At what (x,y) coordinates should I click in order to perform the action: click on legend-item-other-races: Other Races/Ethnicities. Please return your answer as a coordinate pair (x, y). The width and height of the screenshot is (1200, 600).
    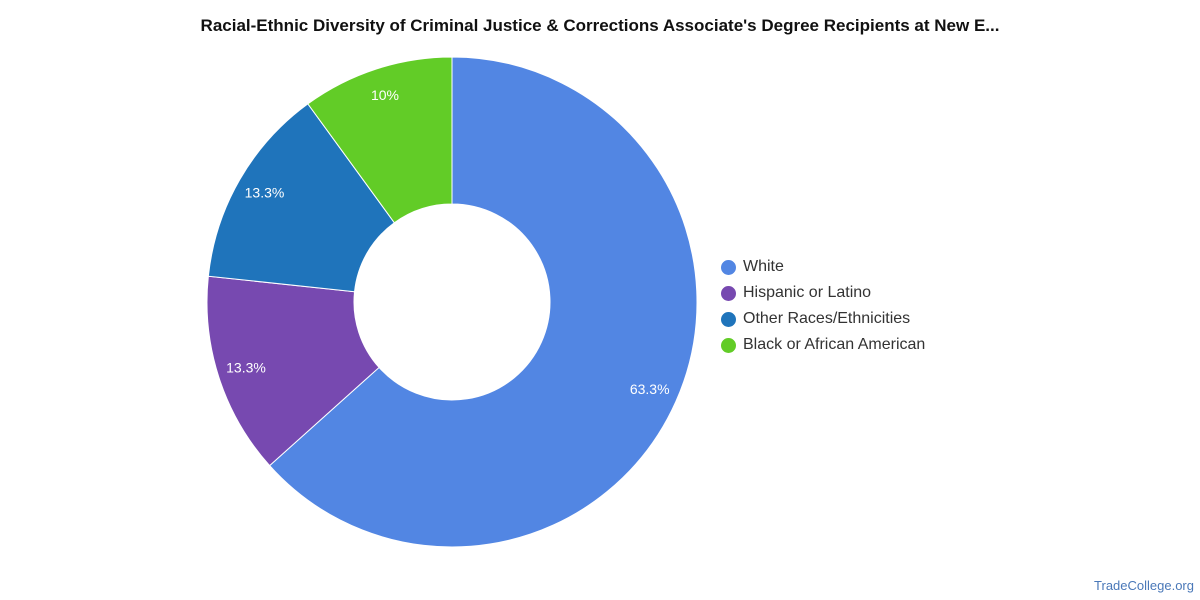
    Looking at the image, I should click on (823, 319).